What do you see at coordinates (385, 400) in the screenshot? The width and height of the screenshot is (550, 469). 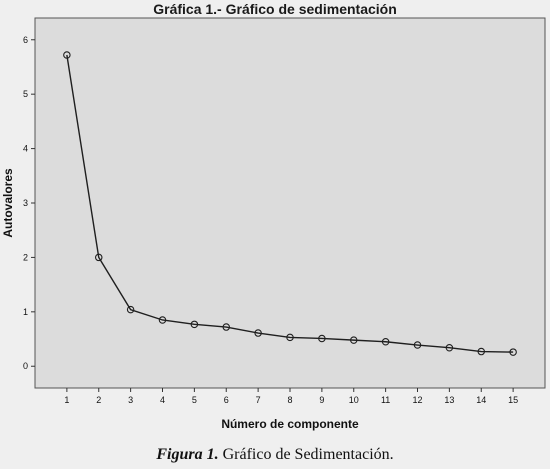 I see `x-tick-label: 11` at bounding box center [385, 400].